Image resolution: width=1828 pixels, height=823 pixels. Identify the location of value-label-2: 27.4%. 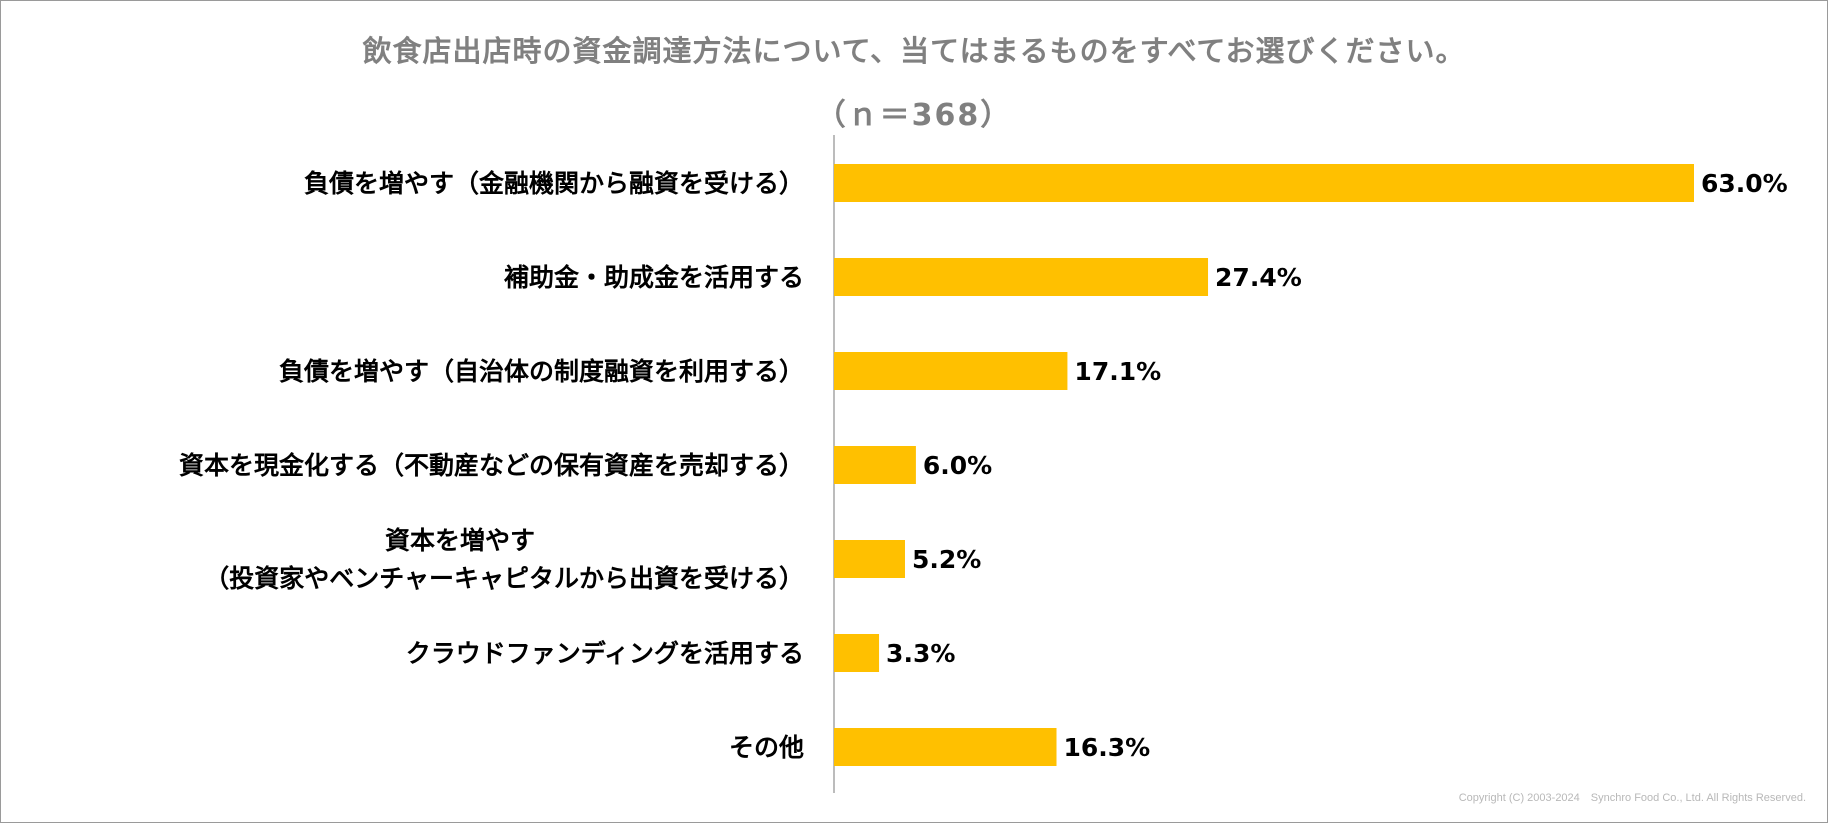
(1258, 277).